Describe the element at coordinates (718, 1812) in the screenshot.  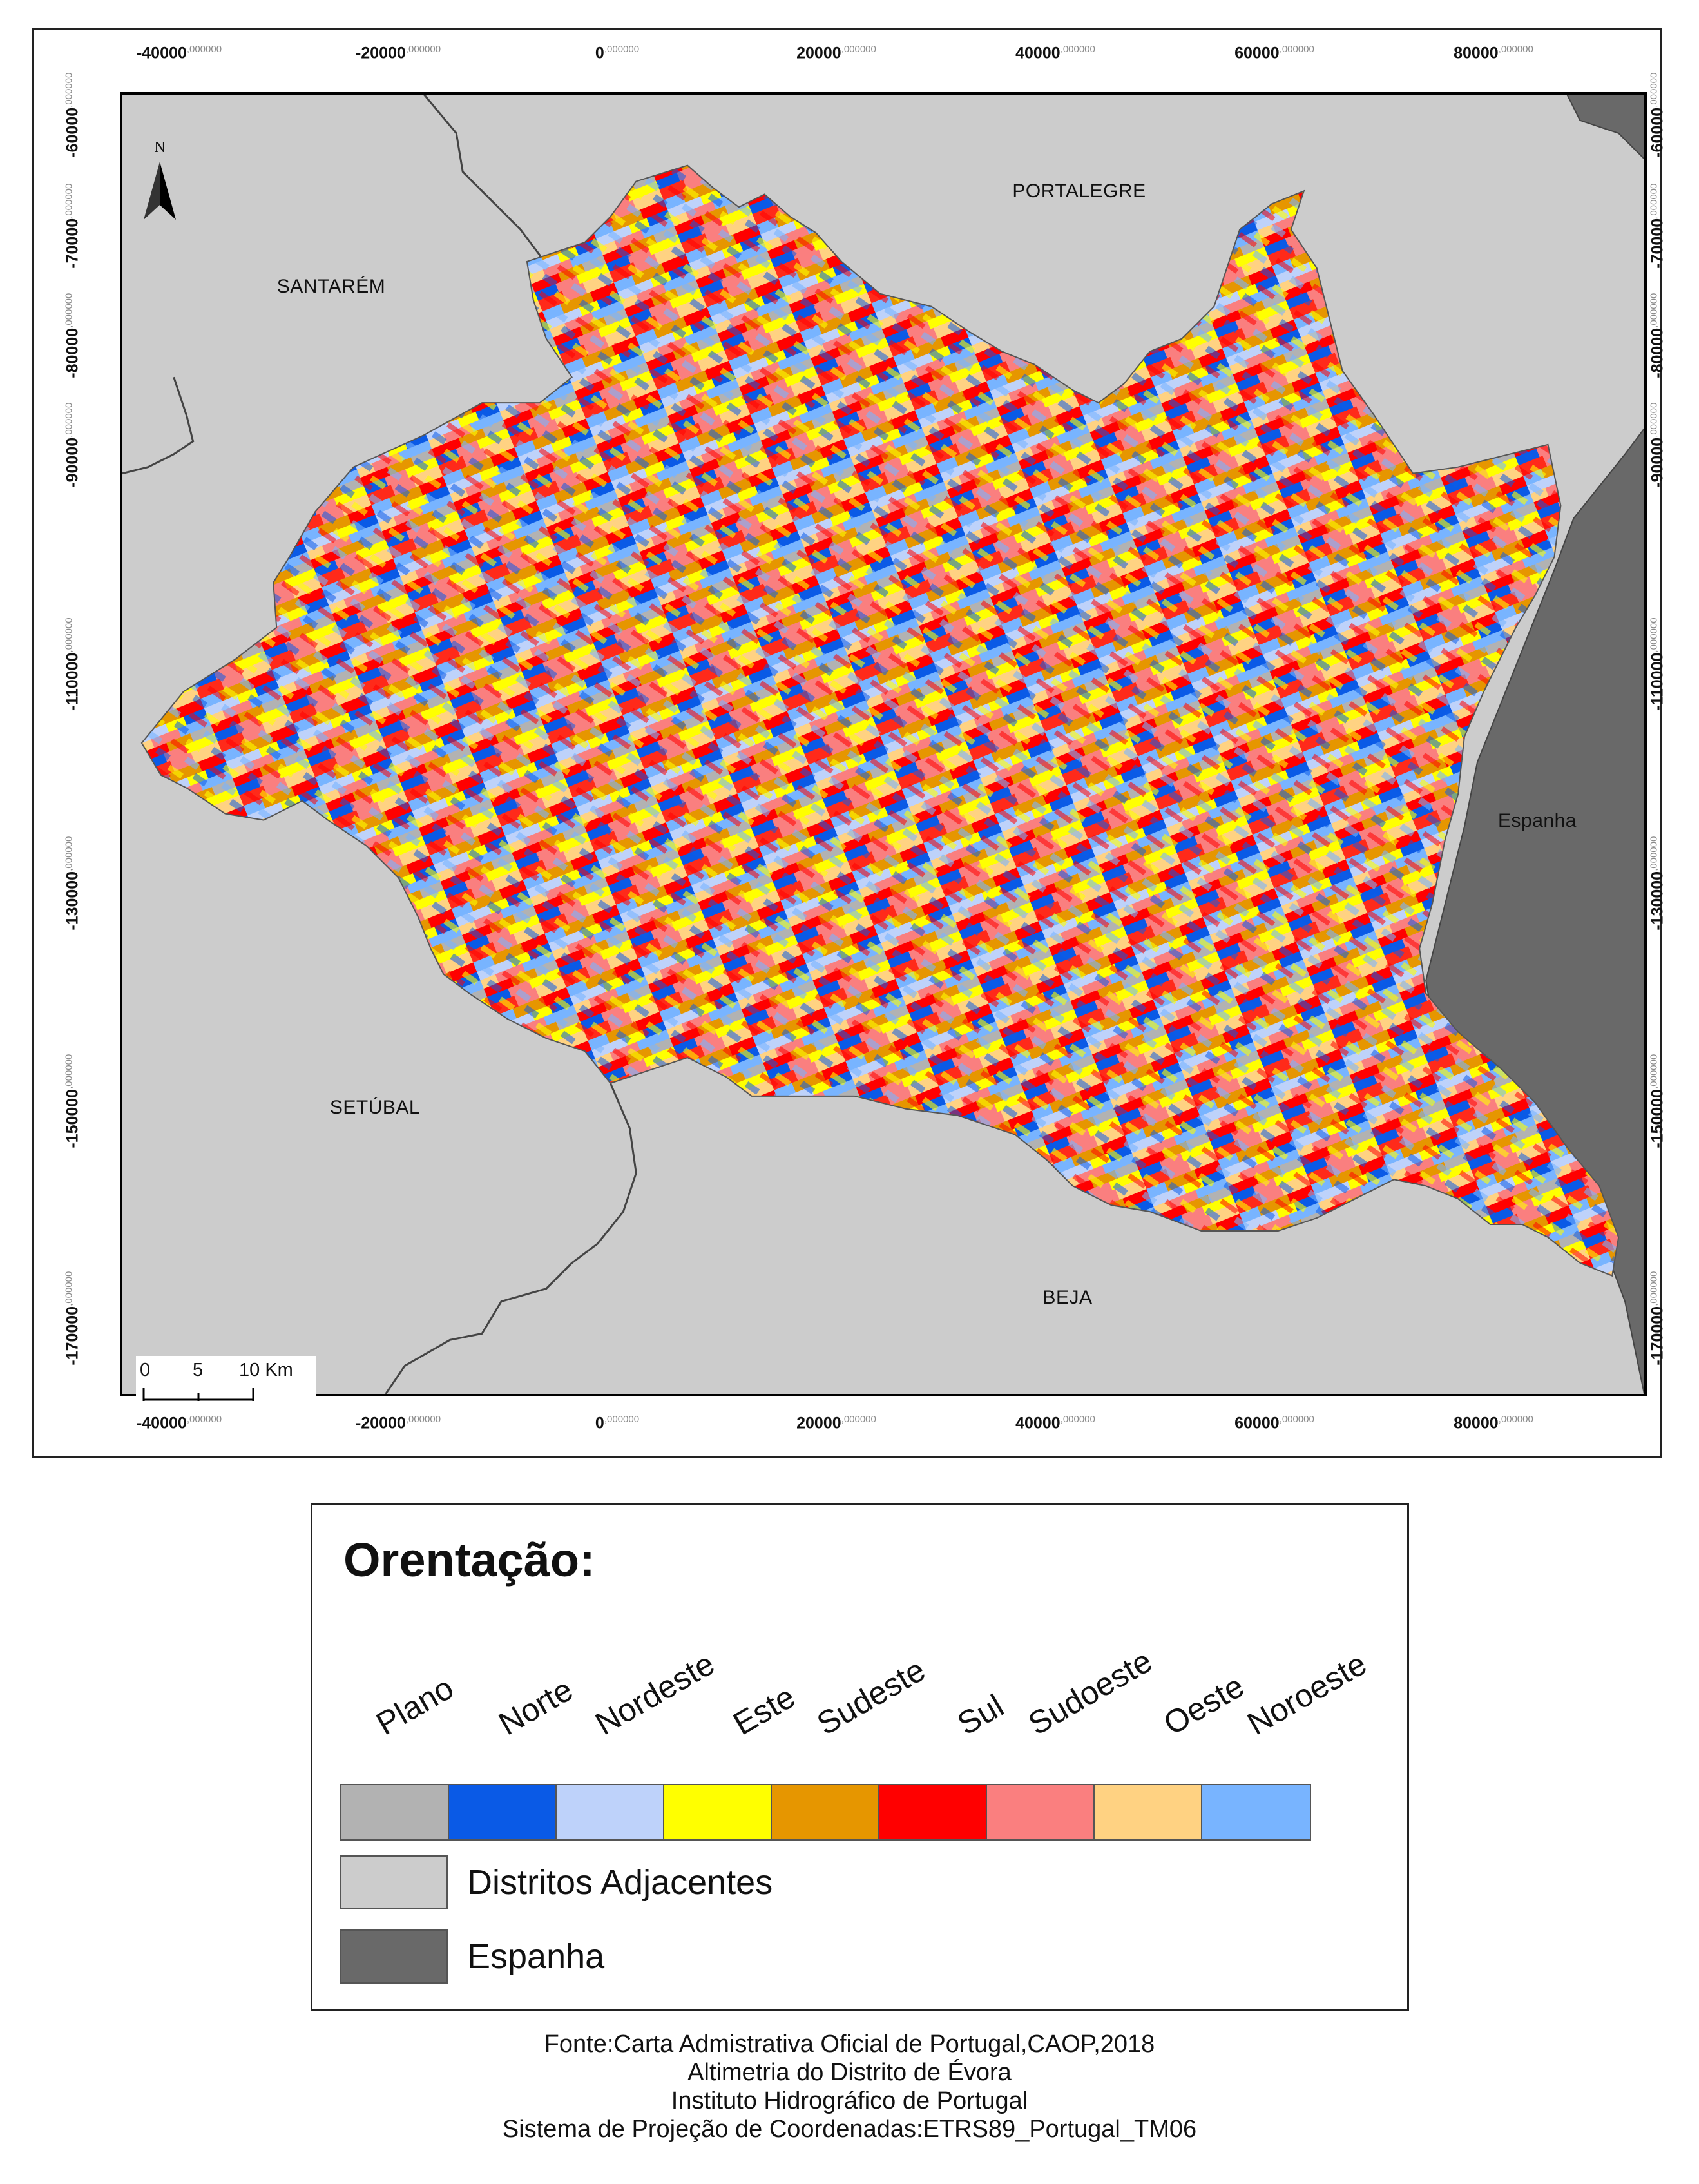
I see `legend-swatch-este` at that location.